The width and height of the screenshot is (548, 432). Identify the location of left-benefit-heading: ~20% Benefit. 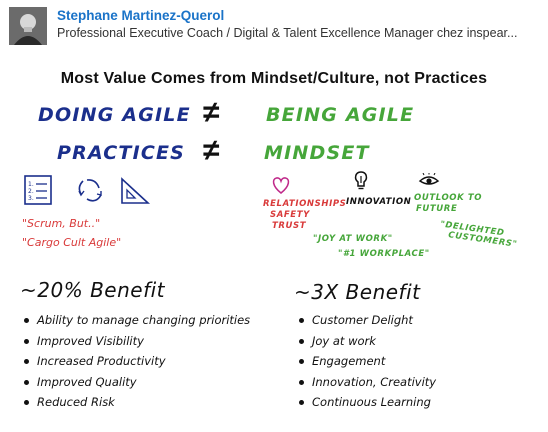
(93, 290).